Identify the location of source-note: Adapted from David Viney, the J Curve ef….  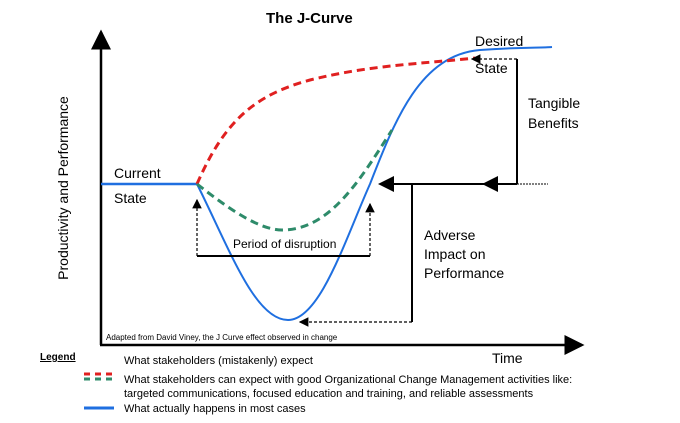
(222, 337).